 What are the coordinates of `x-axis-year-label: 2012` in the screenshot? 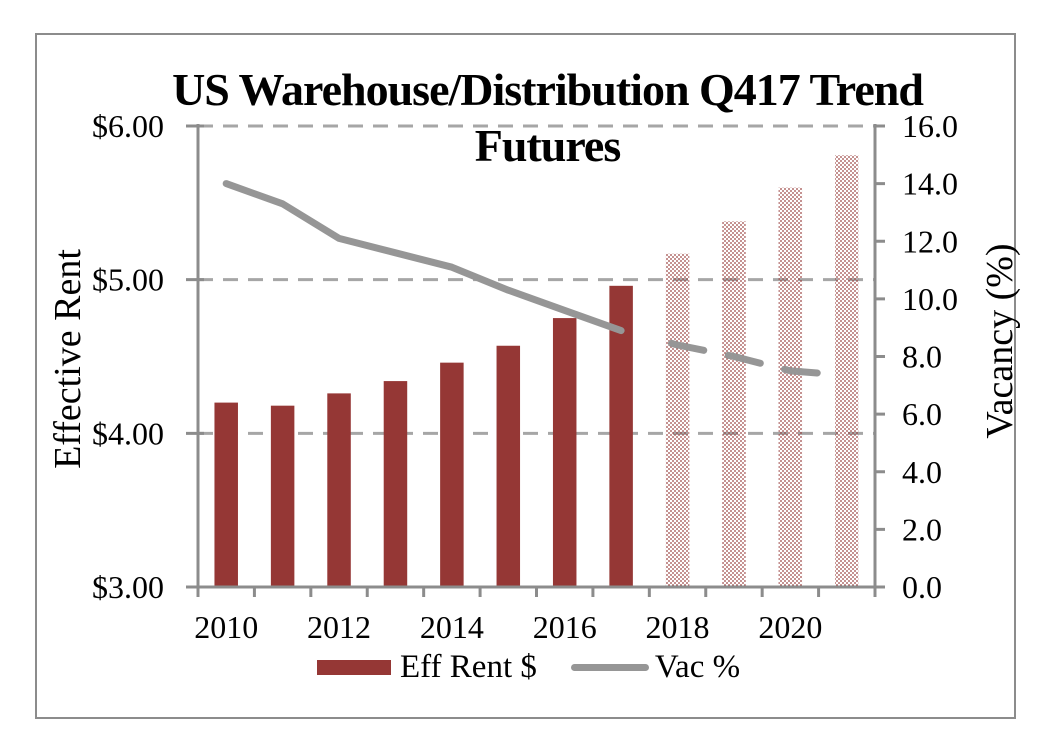 It's located at (339, 627).